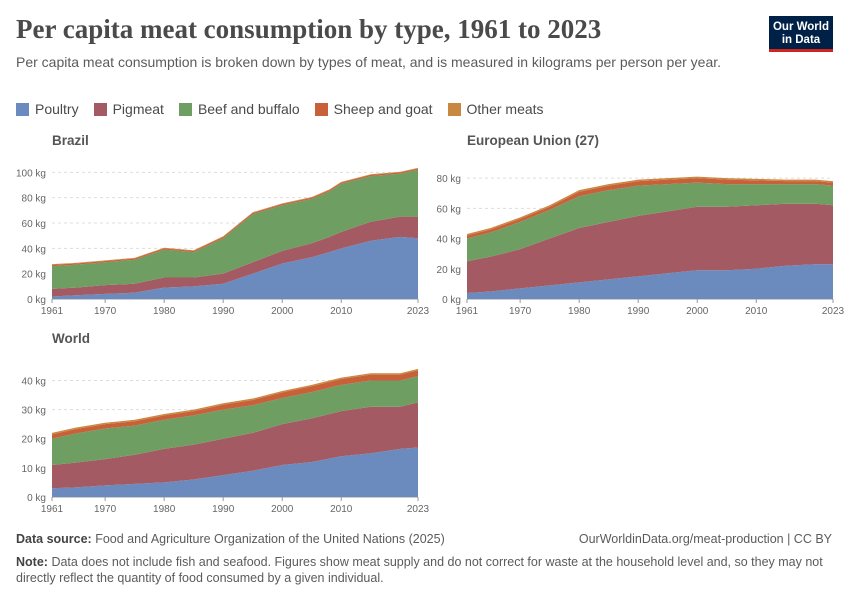  What do you see at coordinates (31, 173) in the screenshot?
I see `y-tick-label: 100 kg` at bounding box center [31, 173].